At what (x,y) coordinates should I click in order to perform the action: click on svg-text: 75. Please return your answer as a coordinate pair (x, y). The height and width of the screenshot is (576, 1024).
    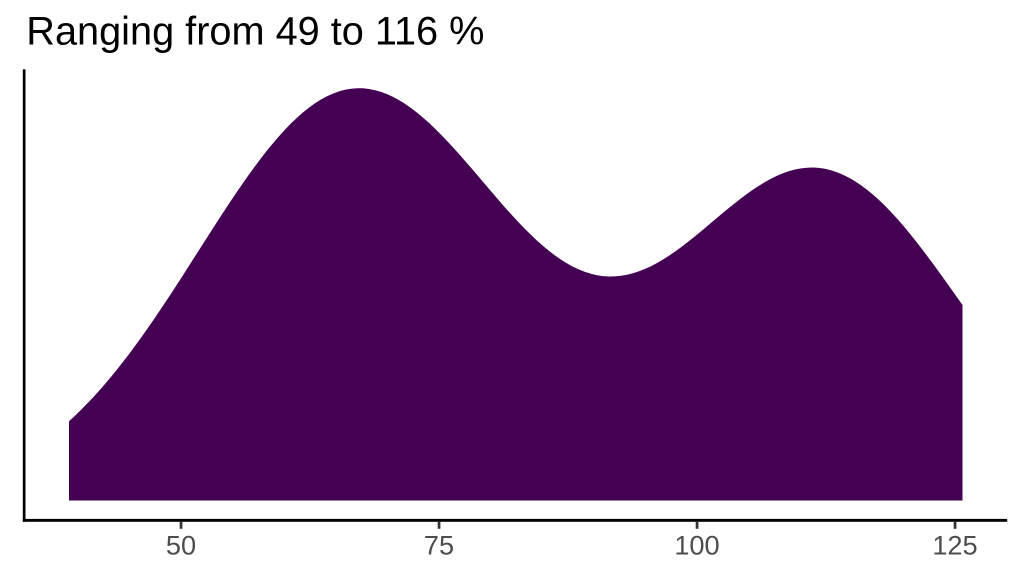
    Looking at the image, I should click on (439, 545).